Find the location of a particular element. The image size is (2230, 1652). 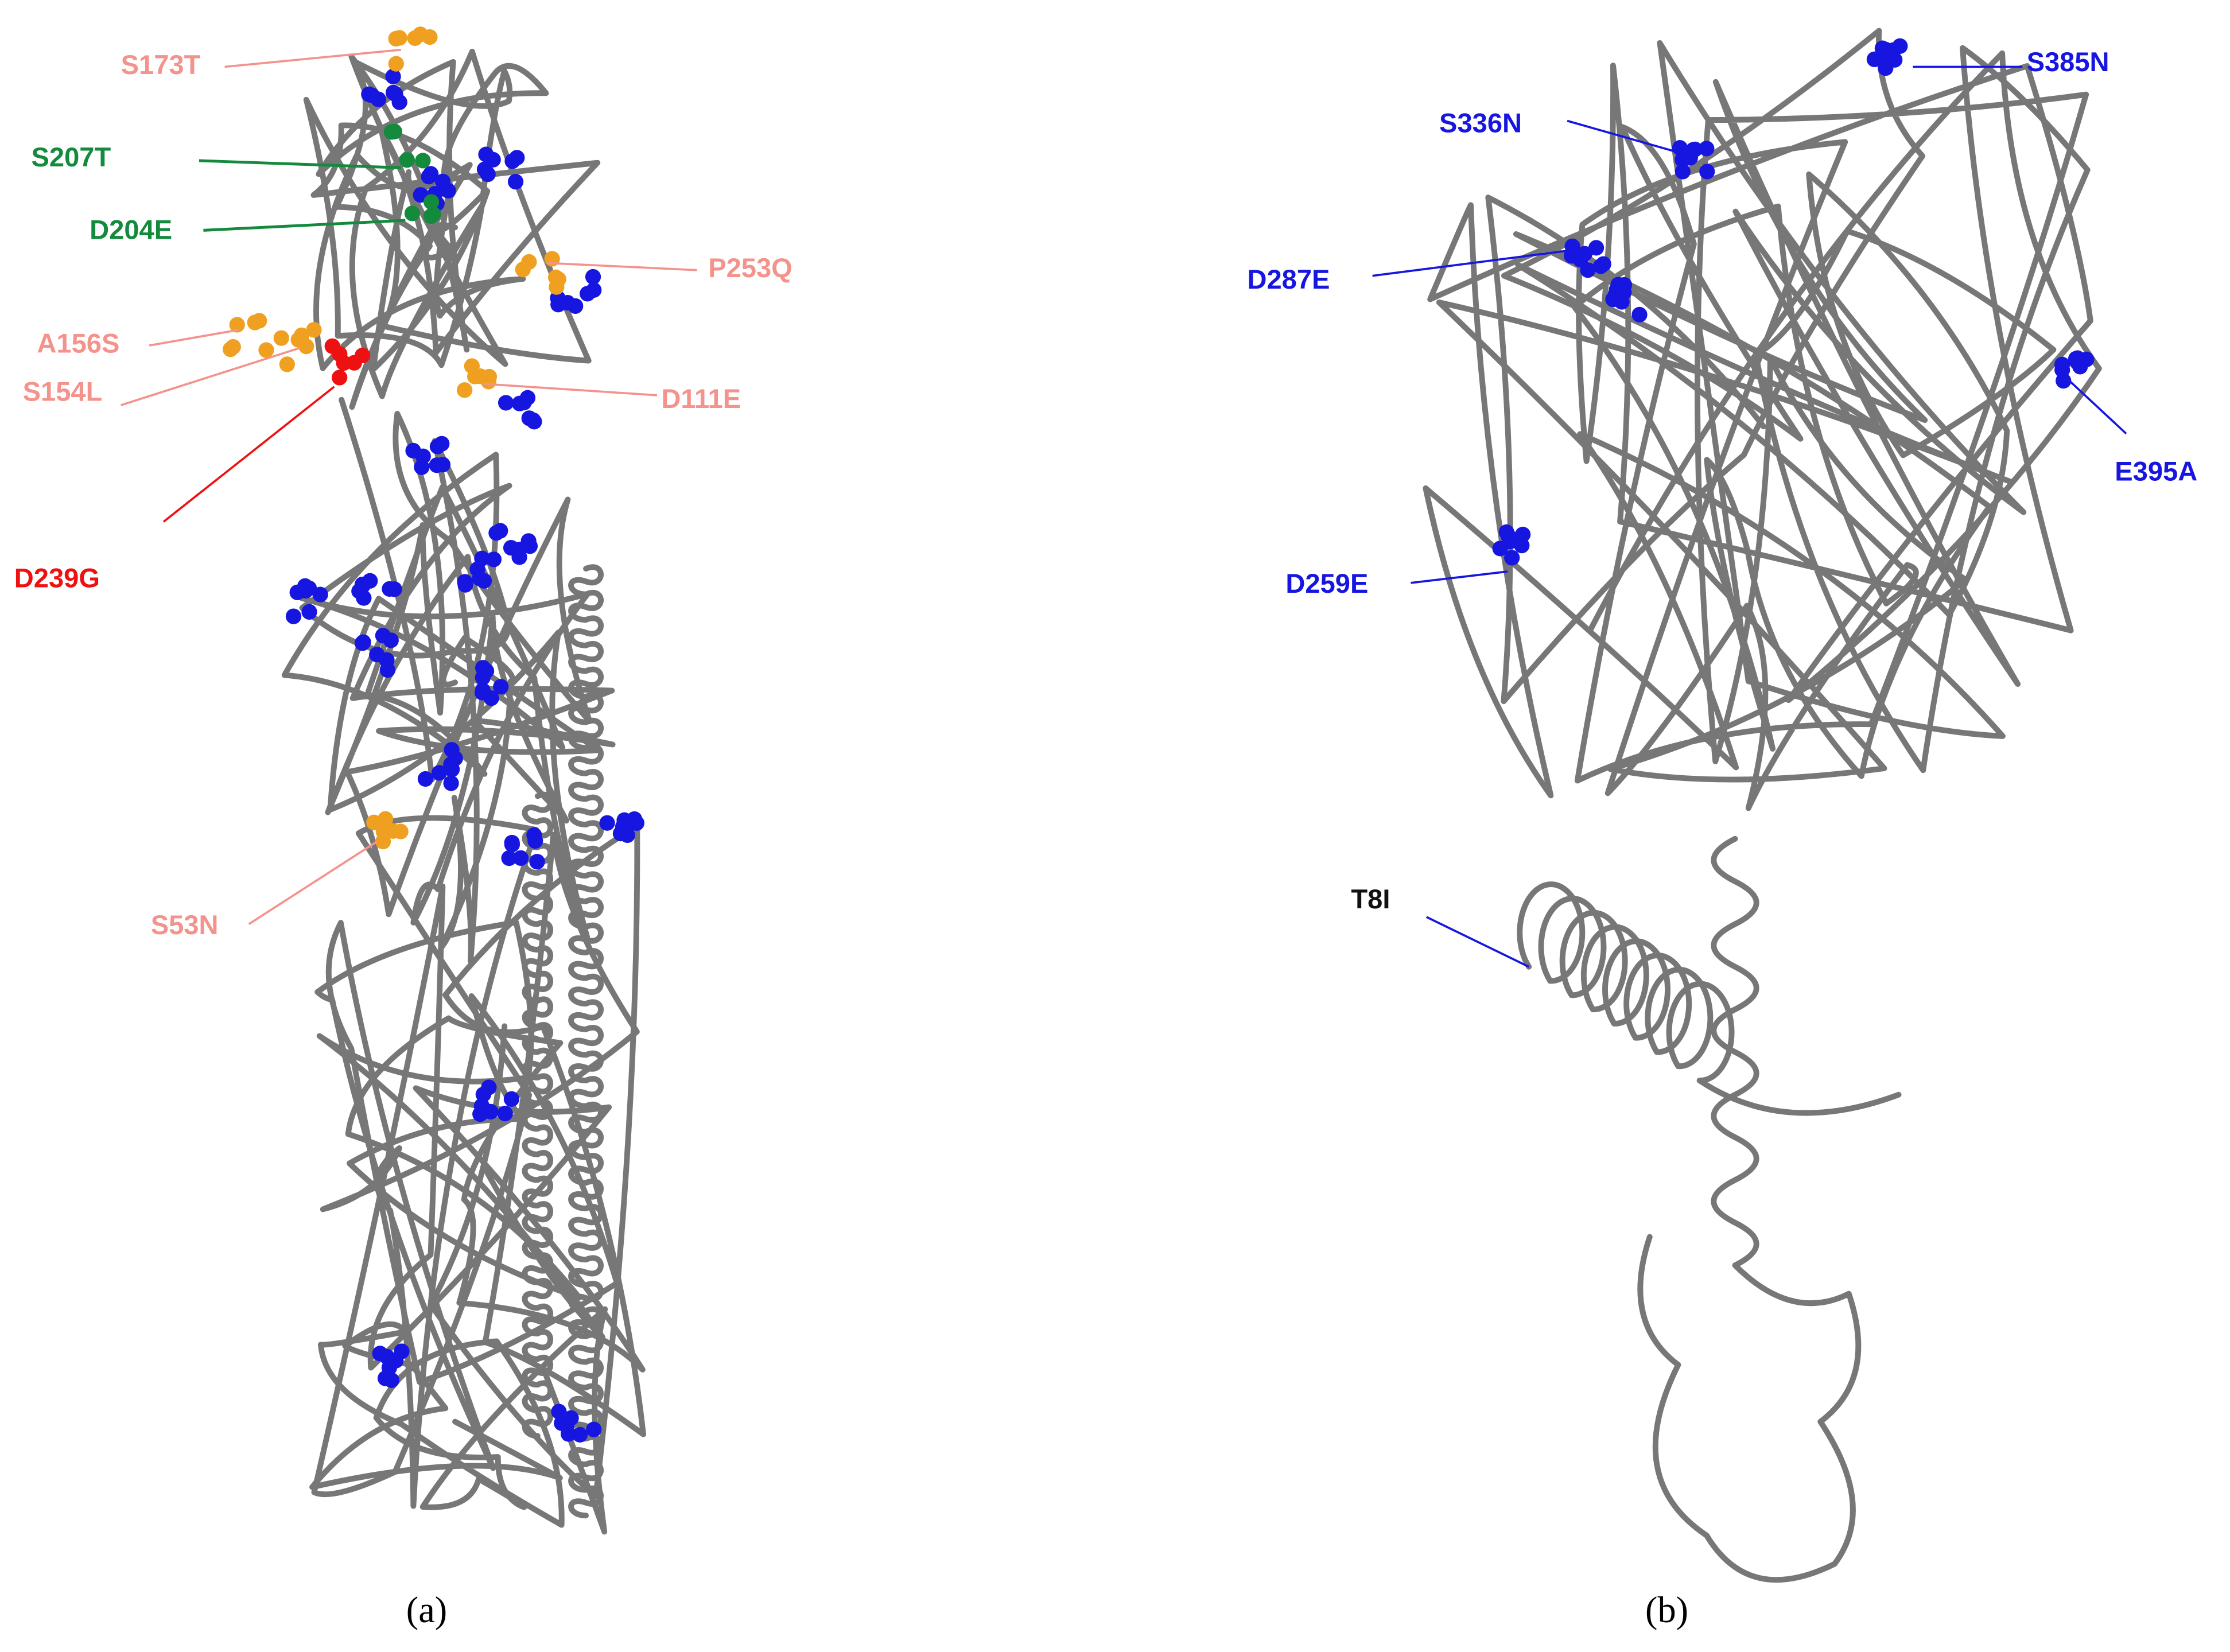

mutation-label: S207T is located at coordinates (71, 157).